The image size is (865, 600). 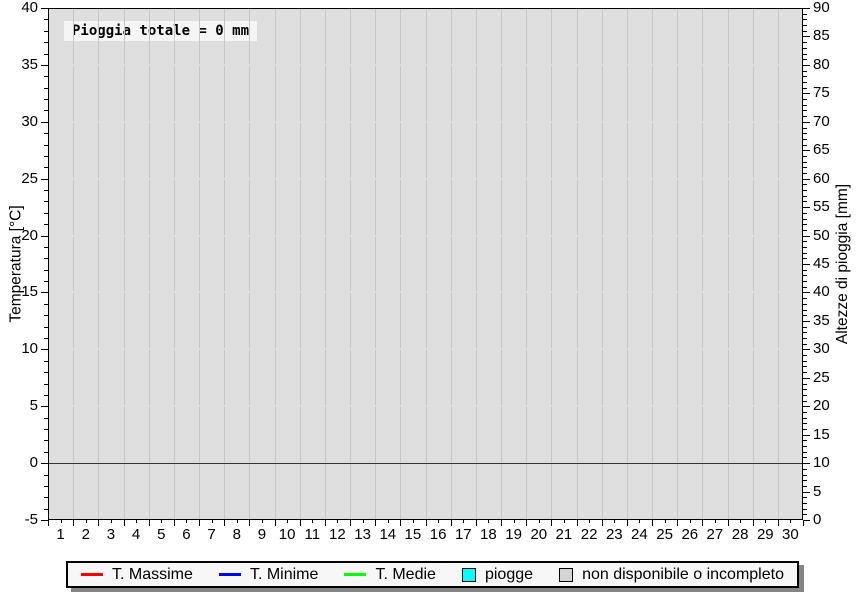 What do you see at coordinates (817, 519) in the screenshot?
I see `right-axis-label: 0` at bounding box center [817, 519].